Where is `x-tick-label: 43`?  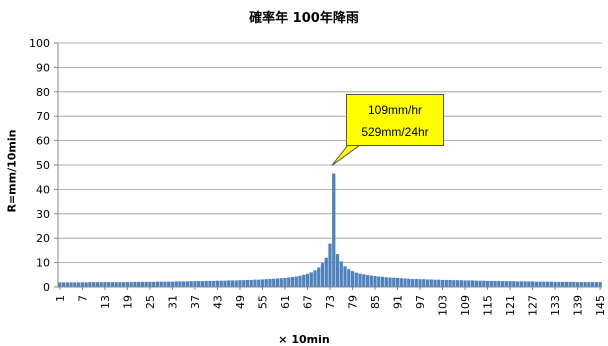
x-tick-label: 43 is located at coordinates (217, 302).